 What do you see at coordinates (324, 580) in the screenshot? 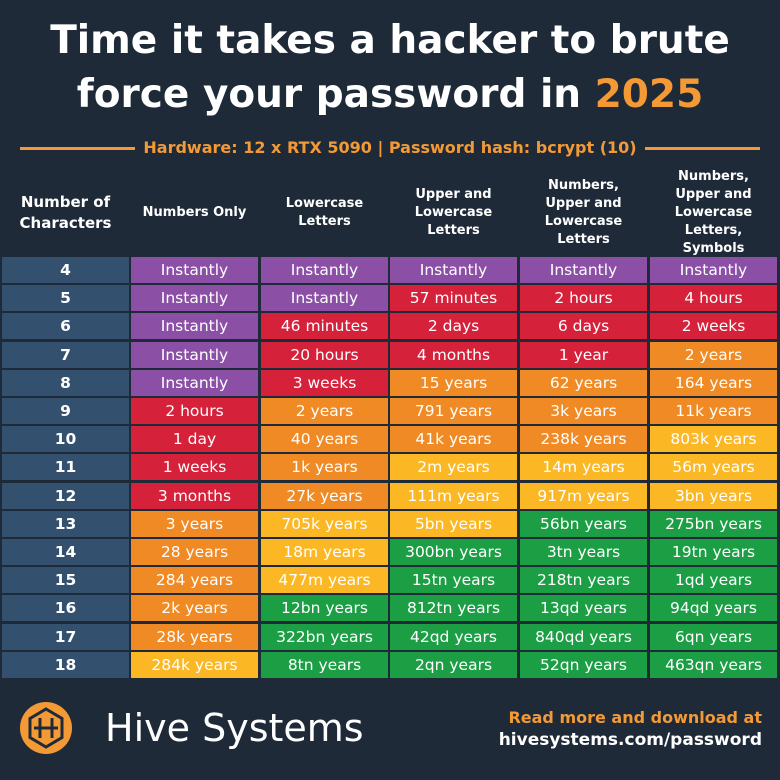
I see `cell: 477m years` at bounding box center [324, 580].